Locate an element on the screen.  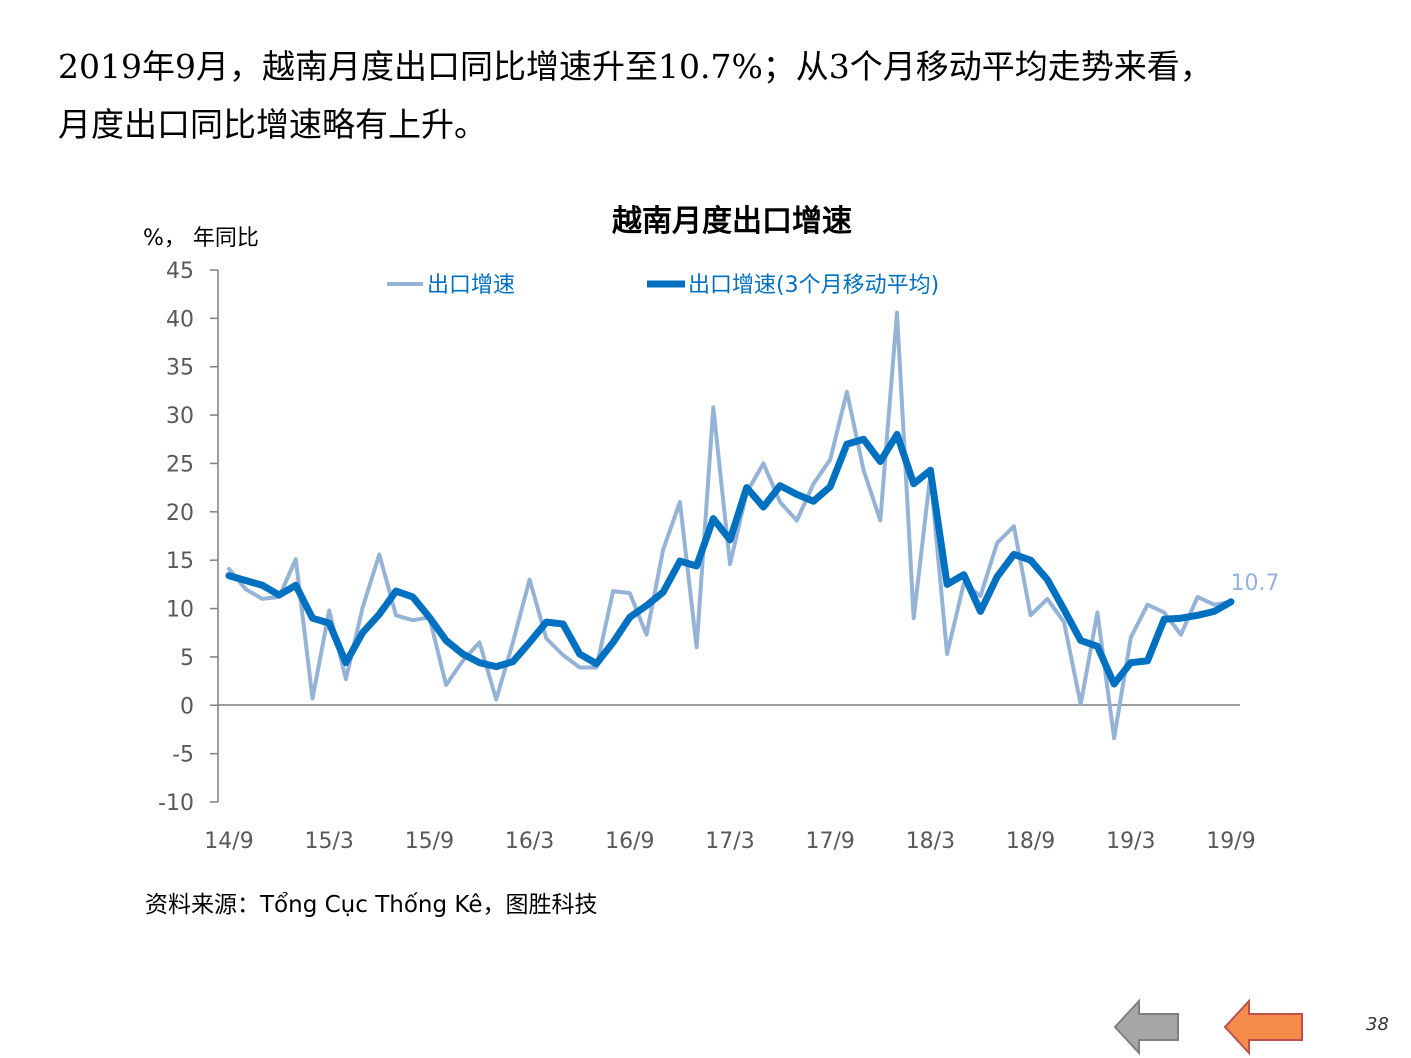
x-tick-label: 18/9 is located at coordinates (1030, 841).